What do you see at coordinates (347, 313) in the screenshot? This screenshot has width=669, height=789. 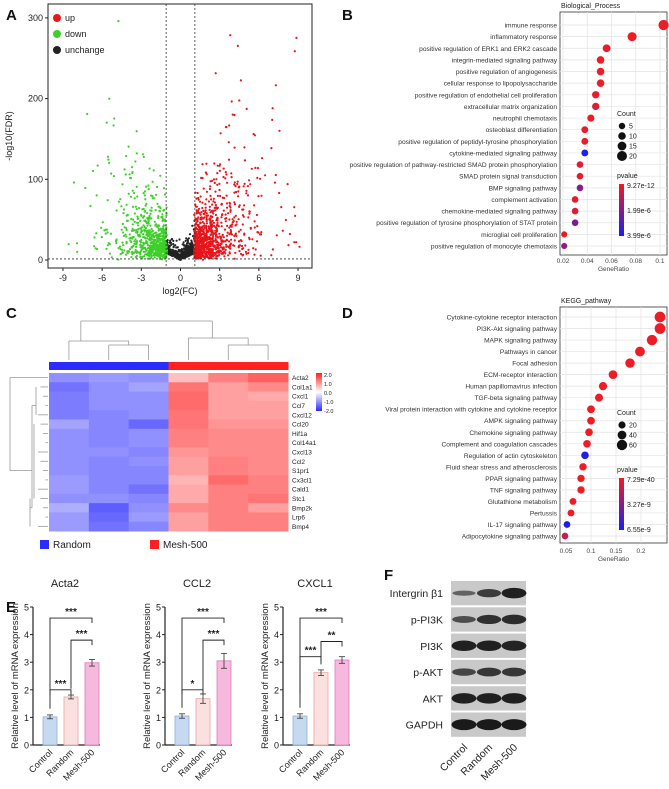 I see `panel-label-d: D` at bounding box center [347, 313].